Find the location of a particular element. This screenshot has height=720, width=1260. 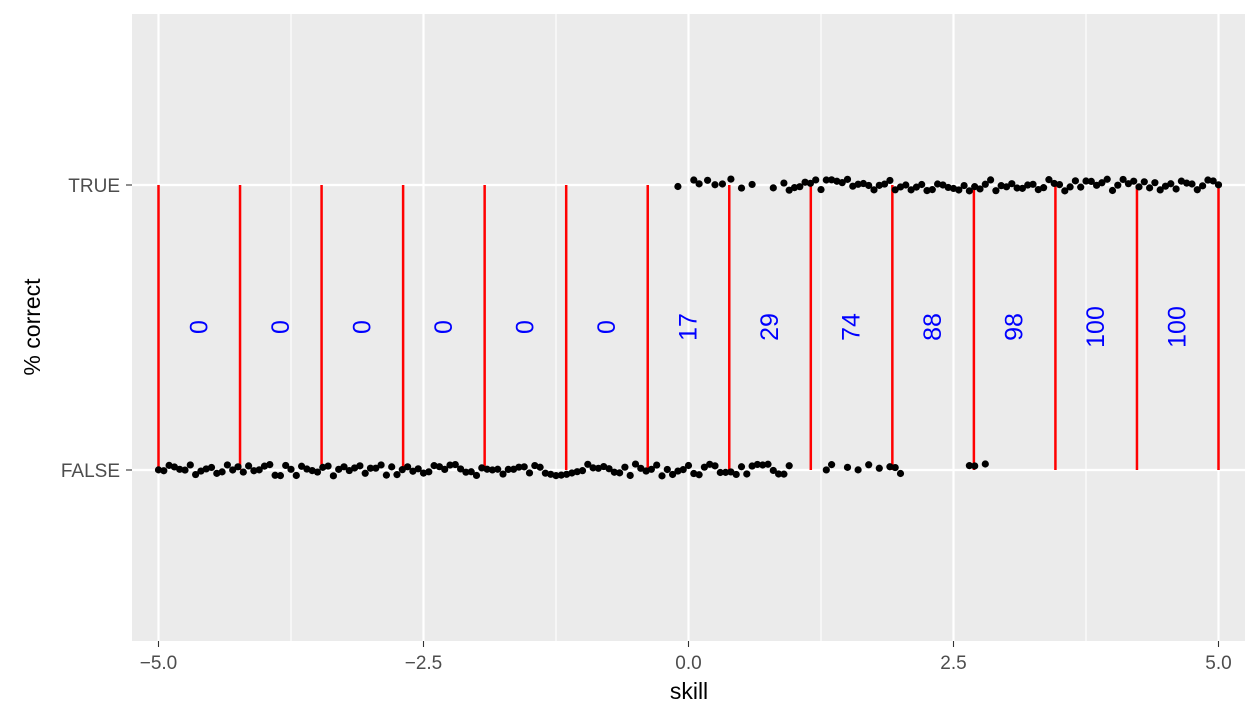

x-tick-label: 5.0 is located at coordinates (1218, 663).